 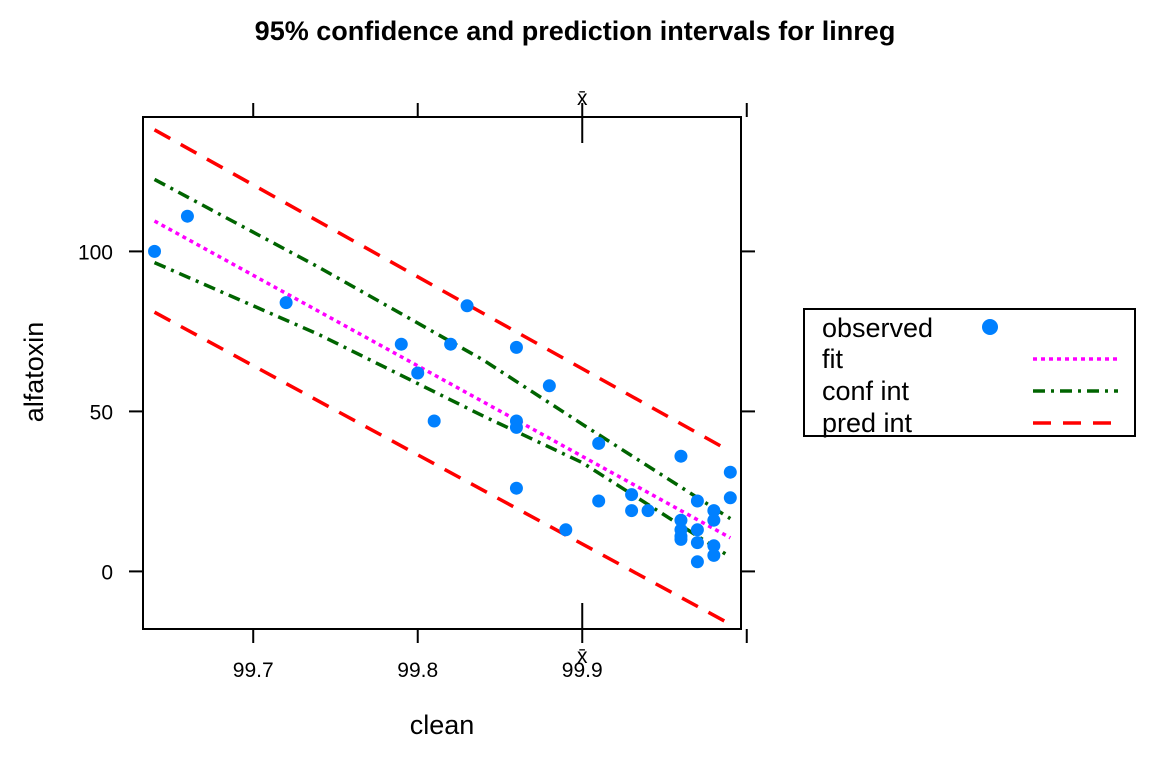 I want to click on y-axis-title: alfatoxin, so click(x=34, y=372).